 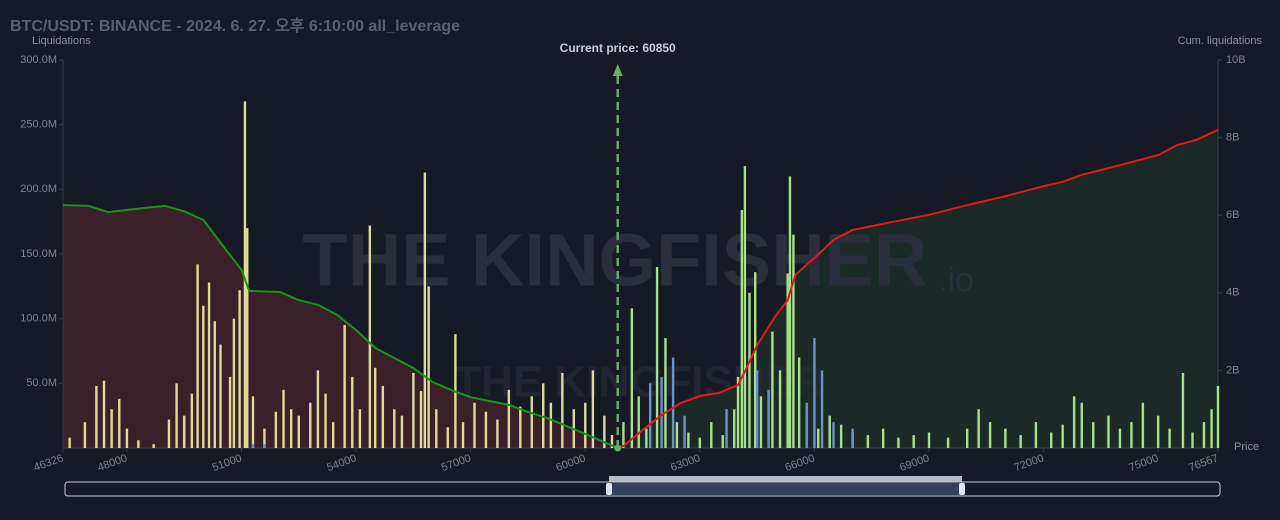 What do you see at coordinates (785, 479) in the screenshot?
I see `scroll-handle-bar` at bounding box center [785, 479].